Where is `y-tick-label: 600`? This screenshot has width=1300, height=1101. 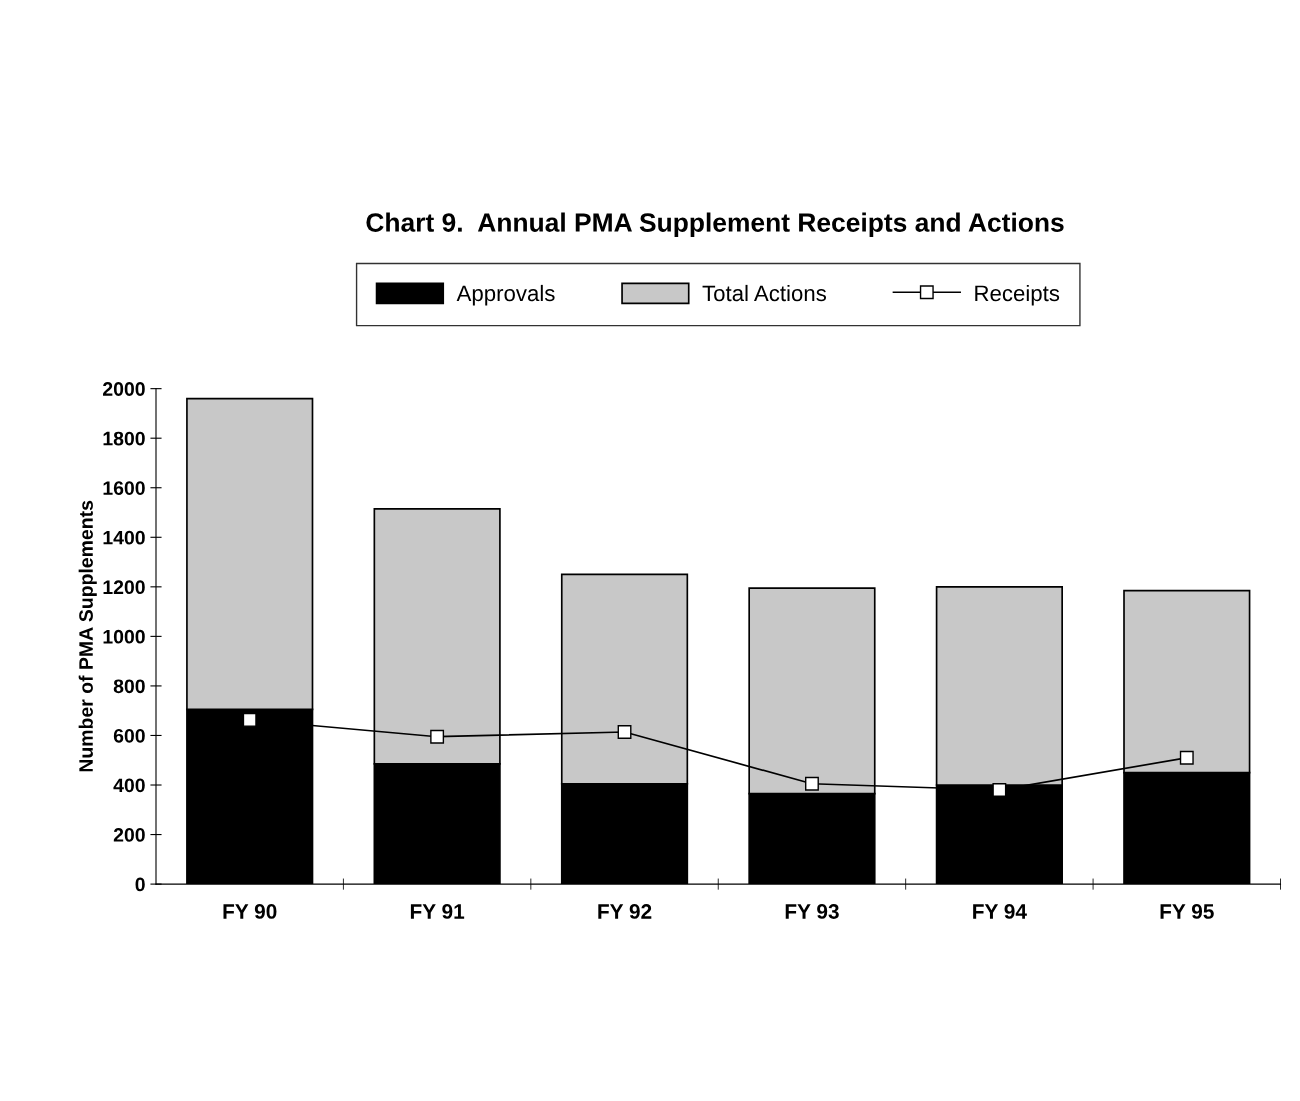 y-tick-label: 600 is located at coordinates (129, 735).